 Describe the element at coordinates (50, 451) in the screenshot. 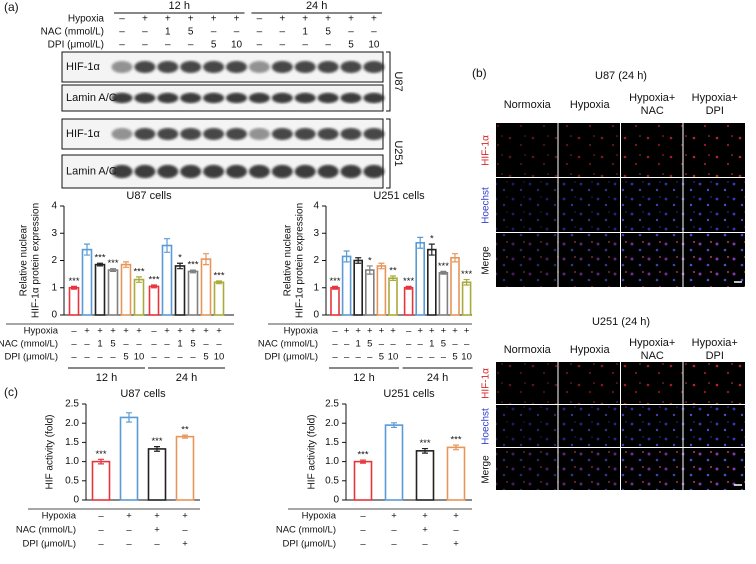

I see `y-axis-label: HIF activity (fold)` at that location.